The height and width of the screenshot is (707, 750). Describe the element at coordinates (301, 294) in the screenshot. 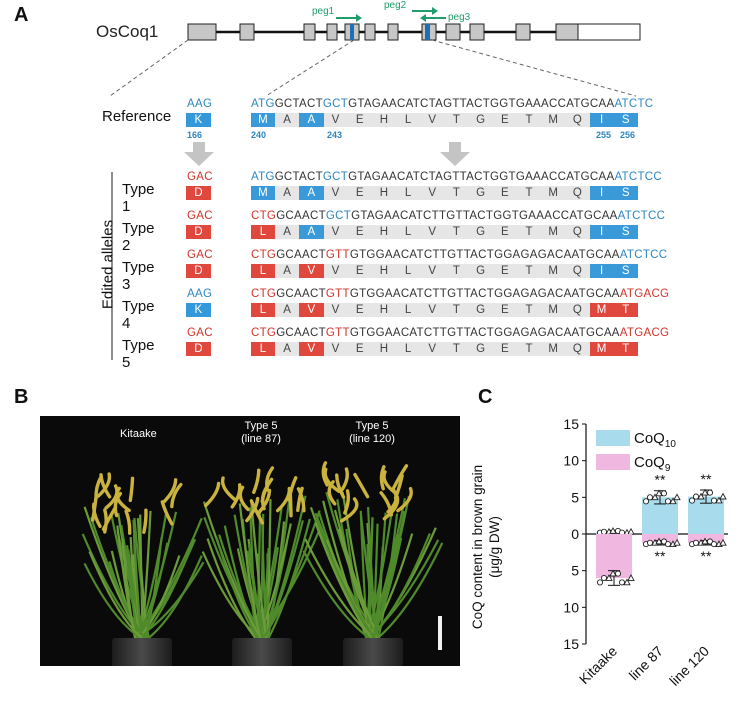

I see `sequence-segment: GCAACT` at that location.